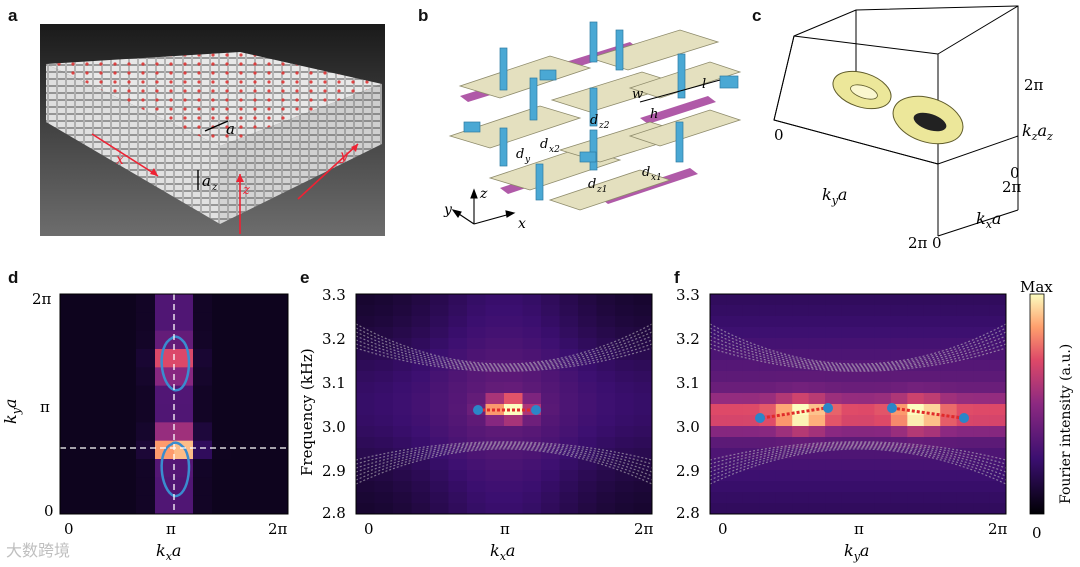  What do you see at coordinates (483, 194) in the screenshot?
I see `axis-z: z` at bounding box center [483, 194].